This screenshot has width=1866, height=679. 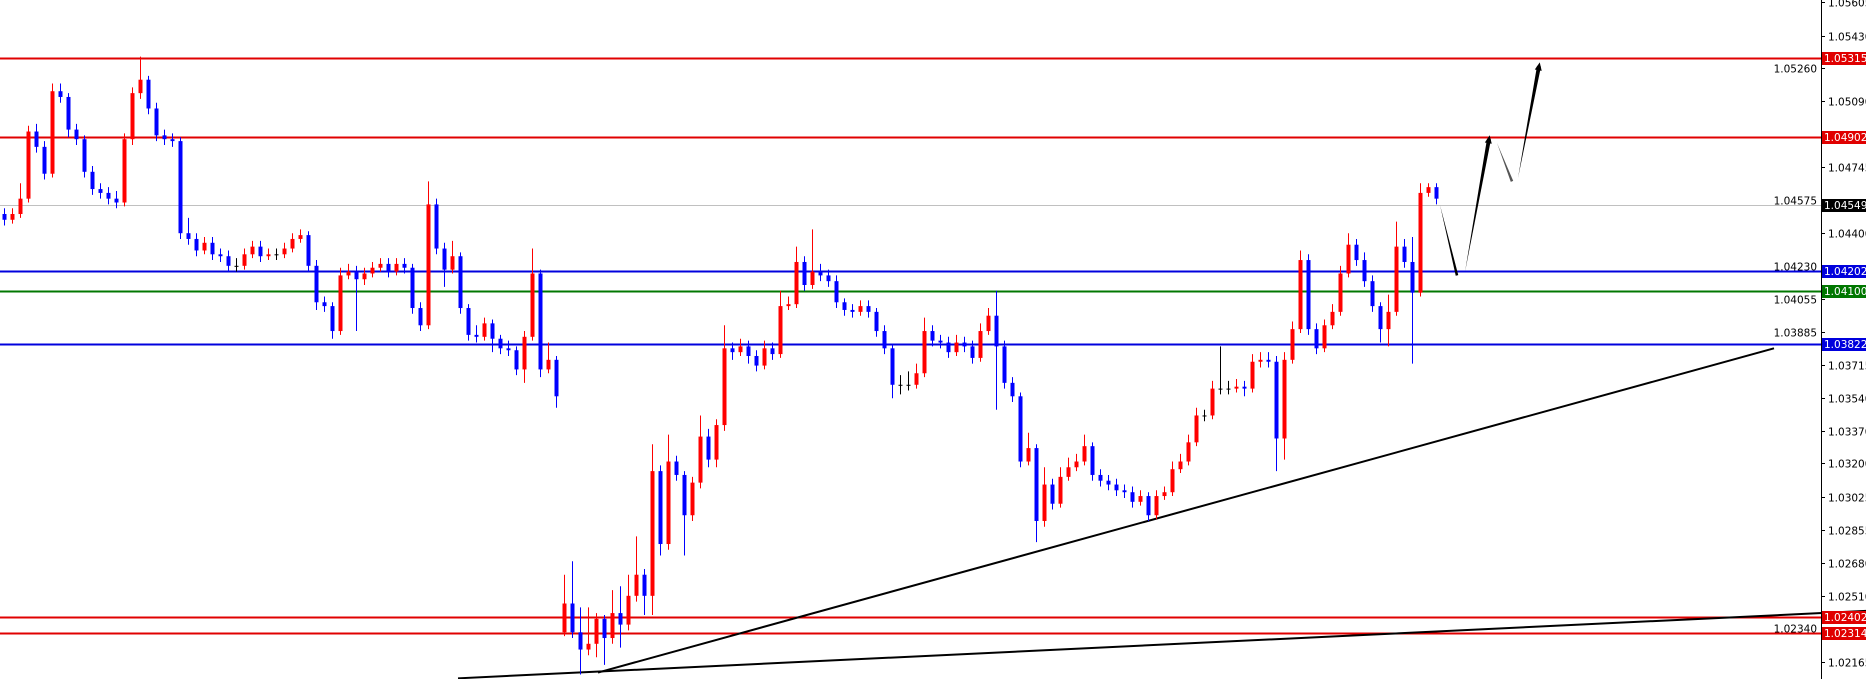 What do you see at coordinates (1845, 206) in the screenshot?
I see `level-label: 1.04549` at bounding box center [1845, 206].